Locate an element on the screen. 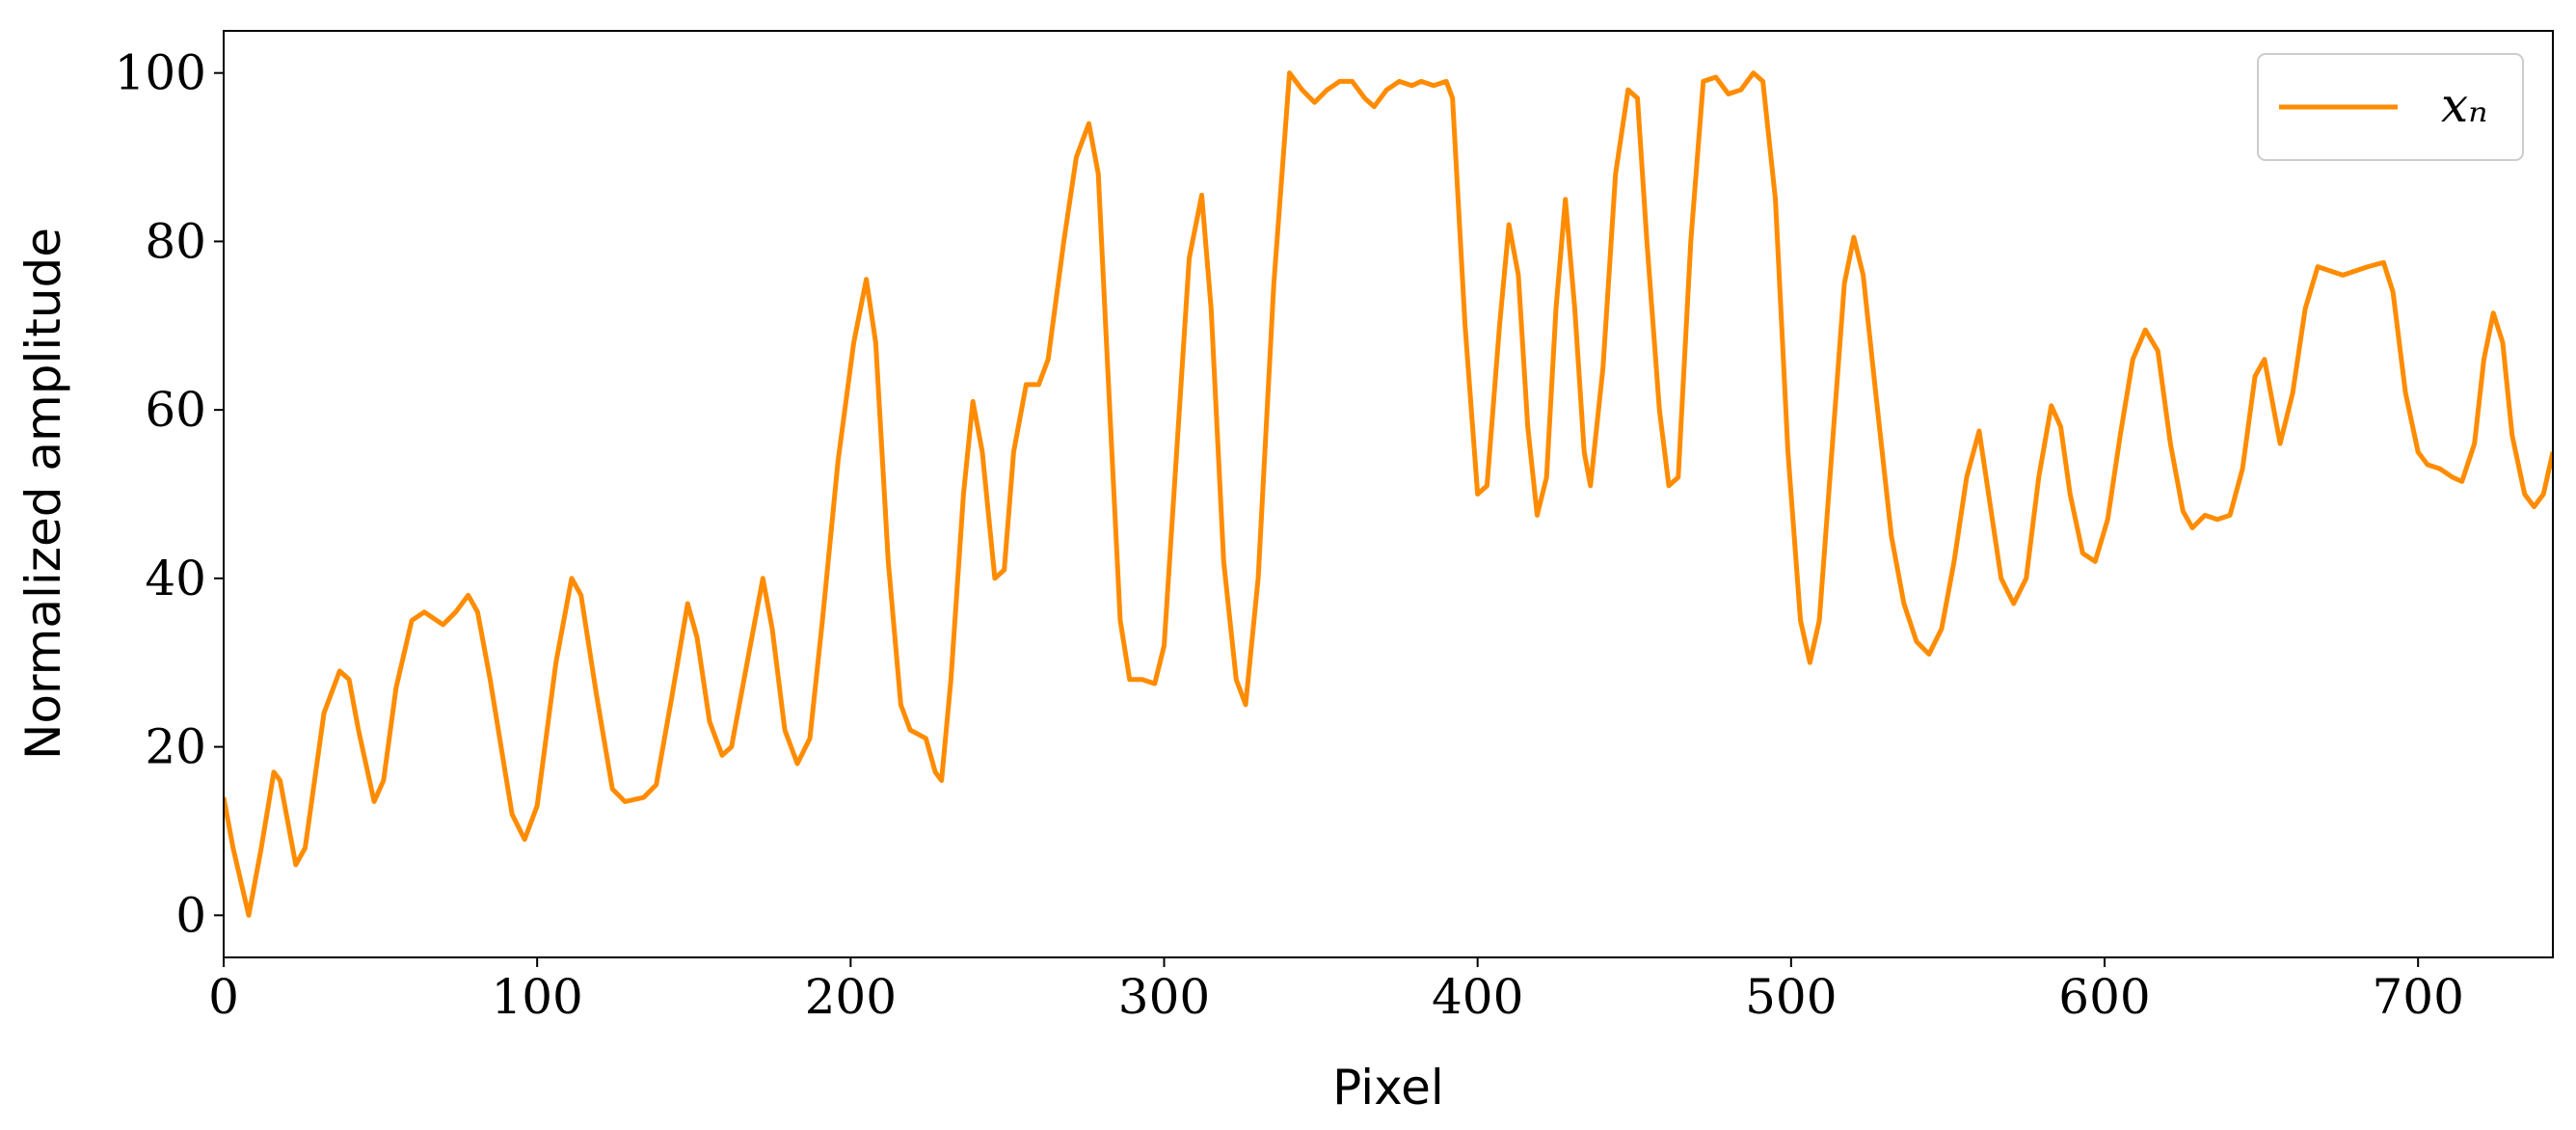 This screenshot has width=2576, height=1130. y-tick-label: 0 is located at coordinates (191, 915).